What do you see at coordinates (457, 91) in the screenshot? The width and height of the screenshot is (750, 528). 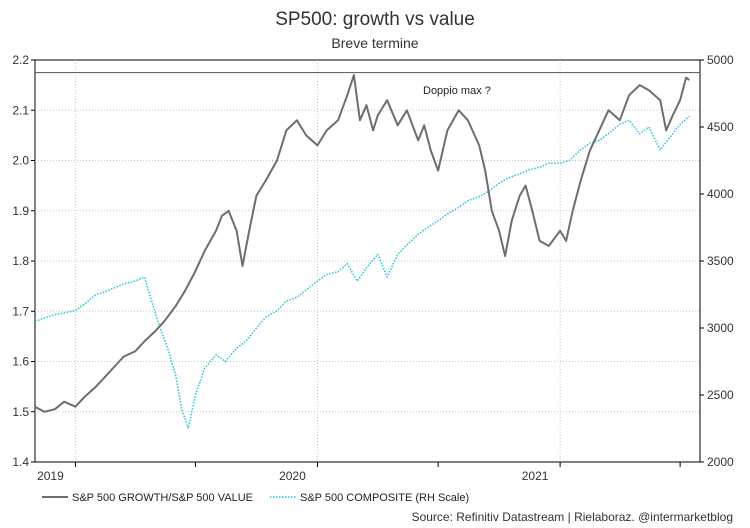 I see `annotation-doppio-max: Doppio max ?` at bounding box center [457, 91].